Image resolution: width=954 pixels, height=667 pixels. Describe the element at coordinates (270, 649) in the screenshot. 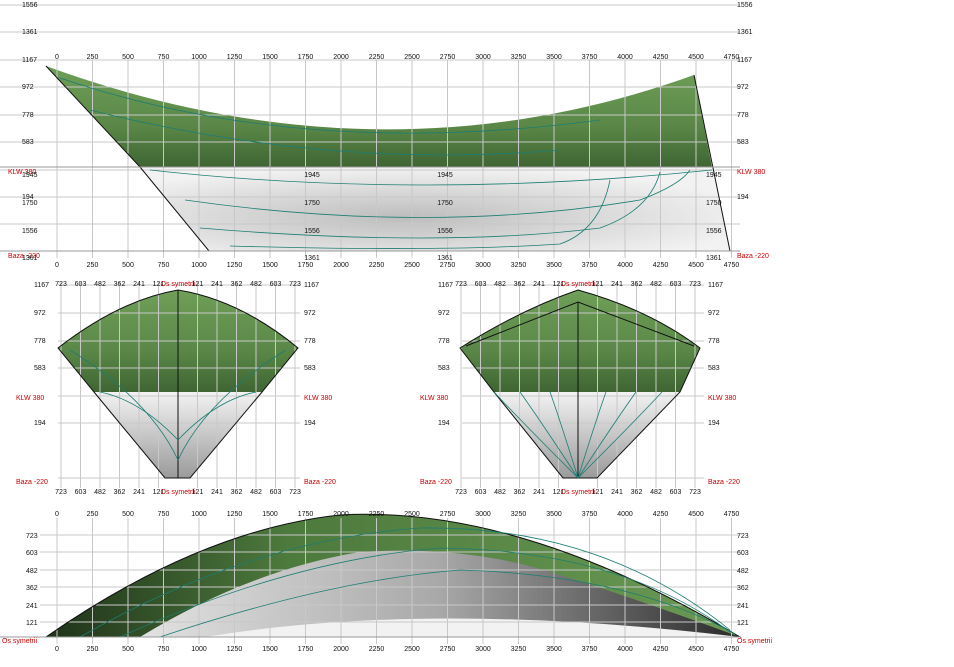

I see `plan-x-tick-bottom: 1500` at that location.